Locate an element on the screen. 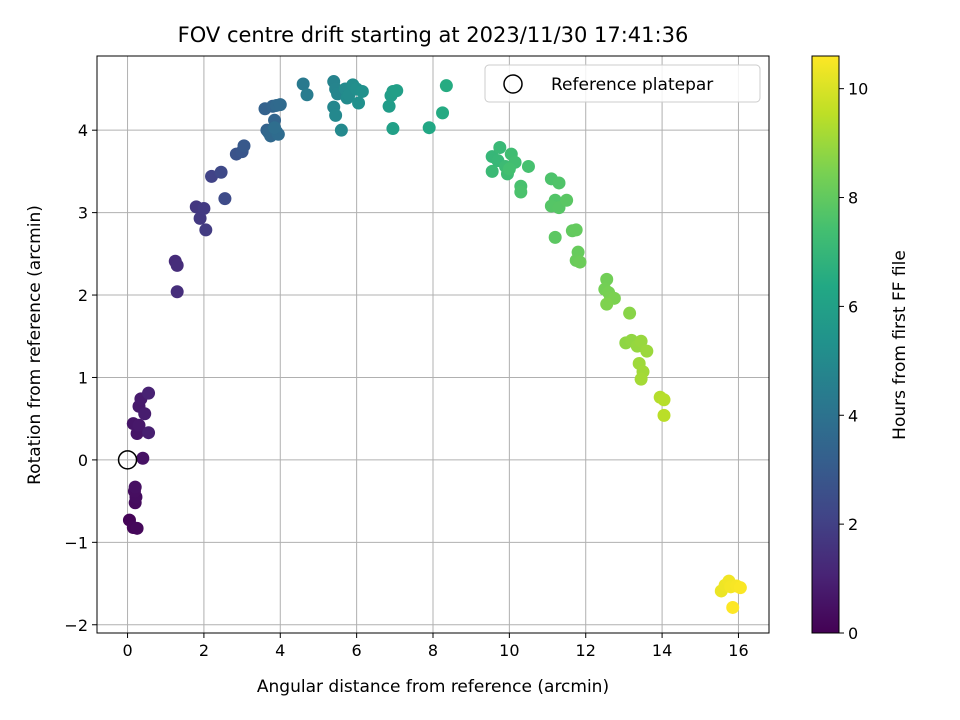  colorbar: 0 2 4 6 8 10 Hours from first FF file is located at coordinates (860, 349).